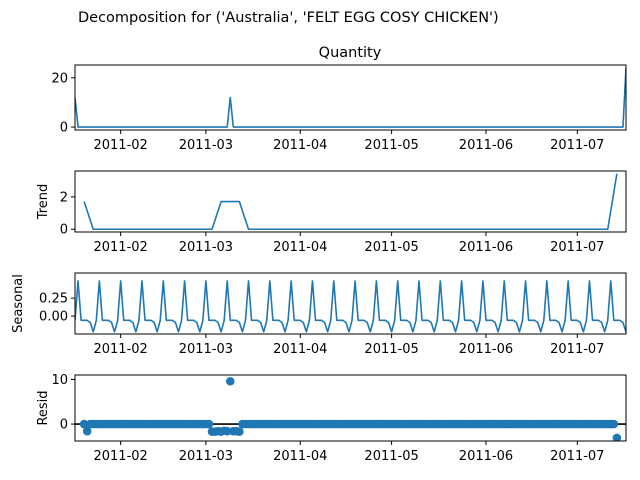  I want to click on panel-title-quantity: Quantity, so click(350, 53).